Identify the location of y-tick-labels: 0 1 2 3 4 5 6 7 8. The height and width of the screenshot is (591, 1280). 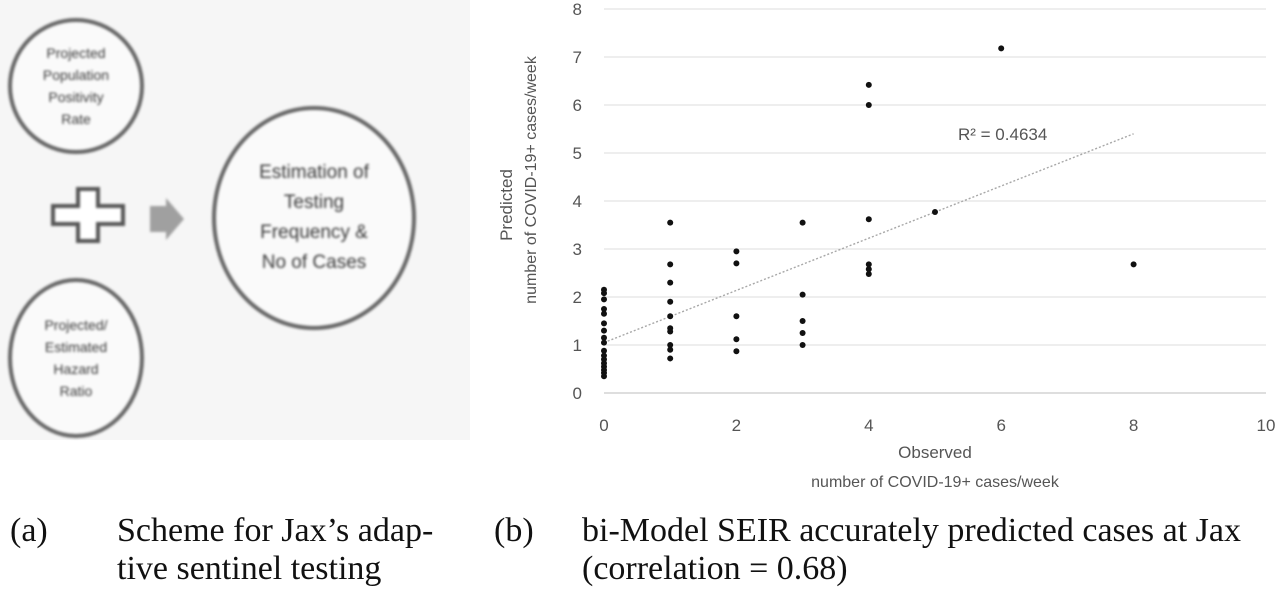
(577, 201).